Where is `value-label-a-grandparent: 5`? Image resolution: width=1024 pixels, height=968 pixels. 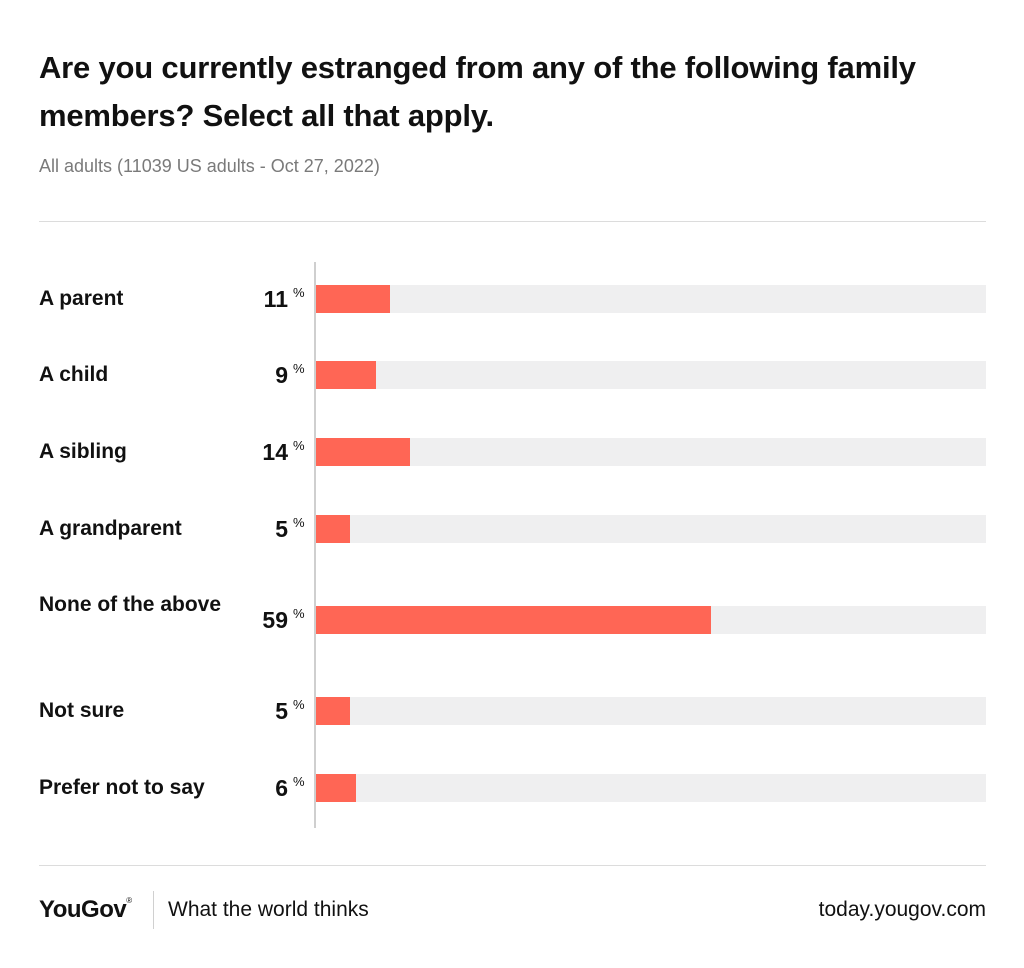 value-label-a-grandparent: 5 is located at coordinates (281, 529).